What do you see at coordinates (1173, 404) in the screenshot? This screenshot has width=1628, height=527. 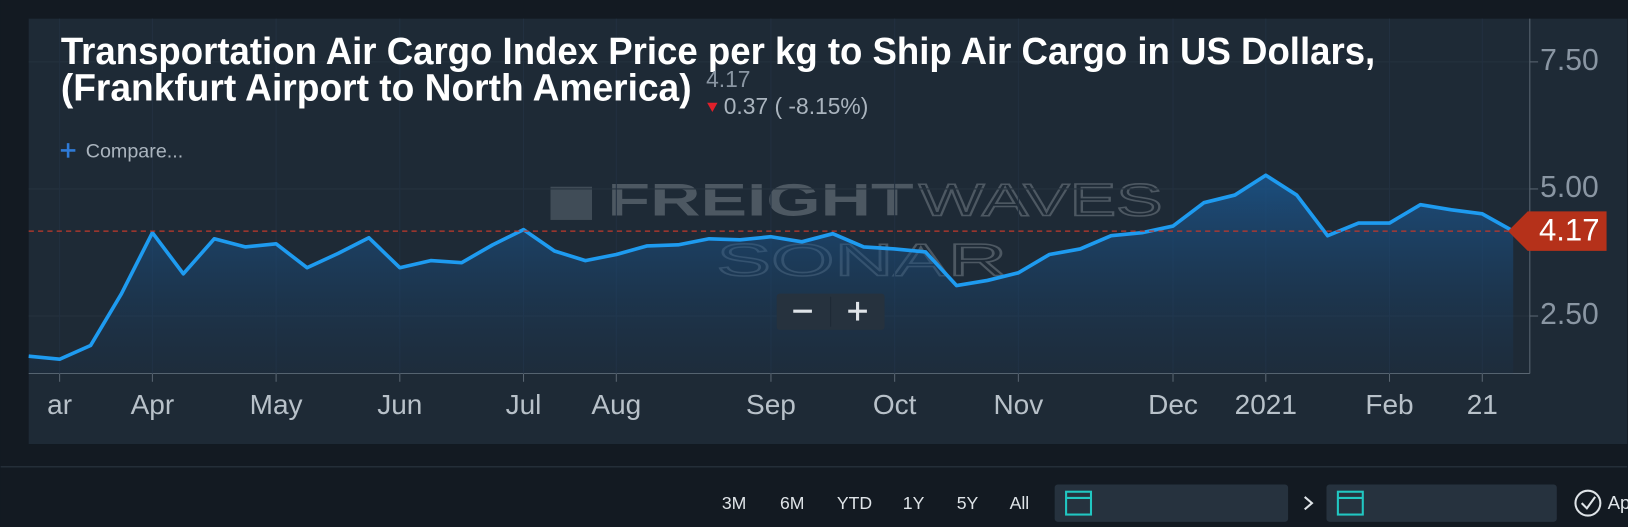 I see `x-tick-label: Dec` at bounding box center [1173, 404].